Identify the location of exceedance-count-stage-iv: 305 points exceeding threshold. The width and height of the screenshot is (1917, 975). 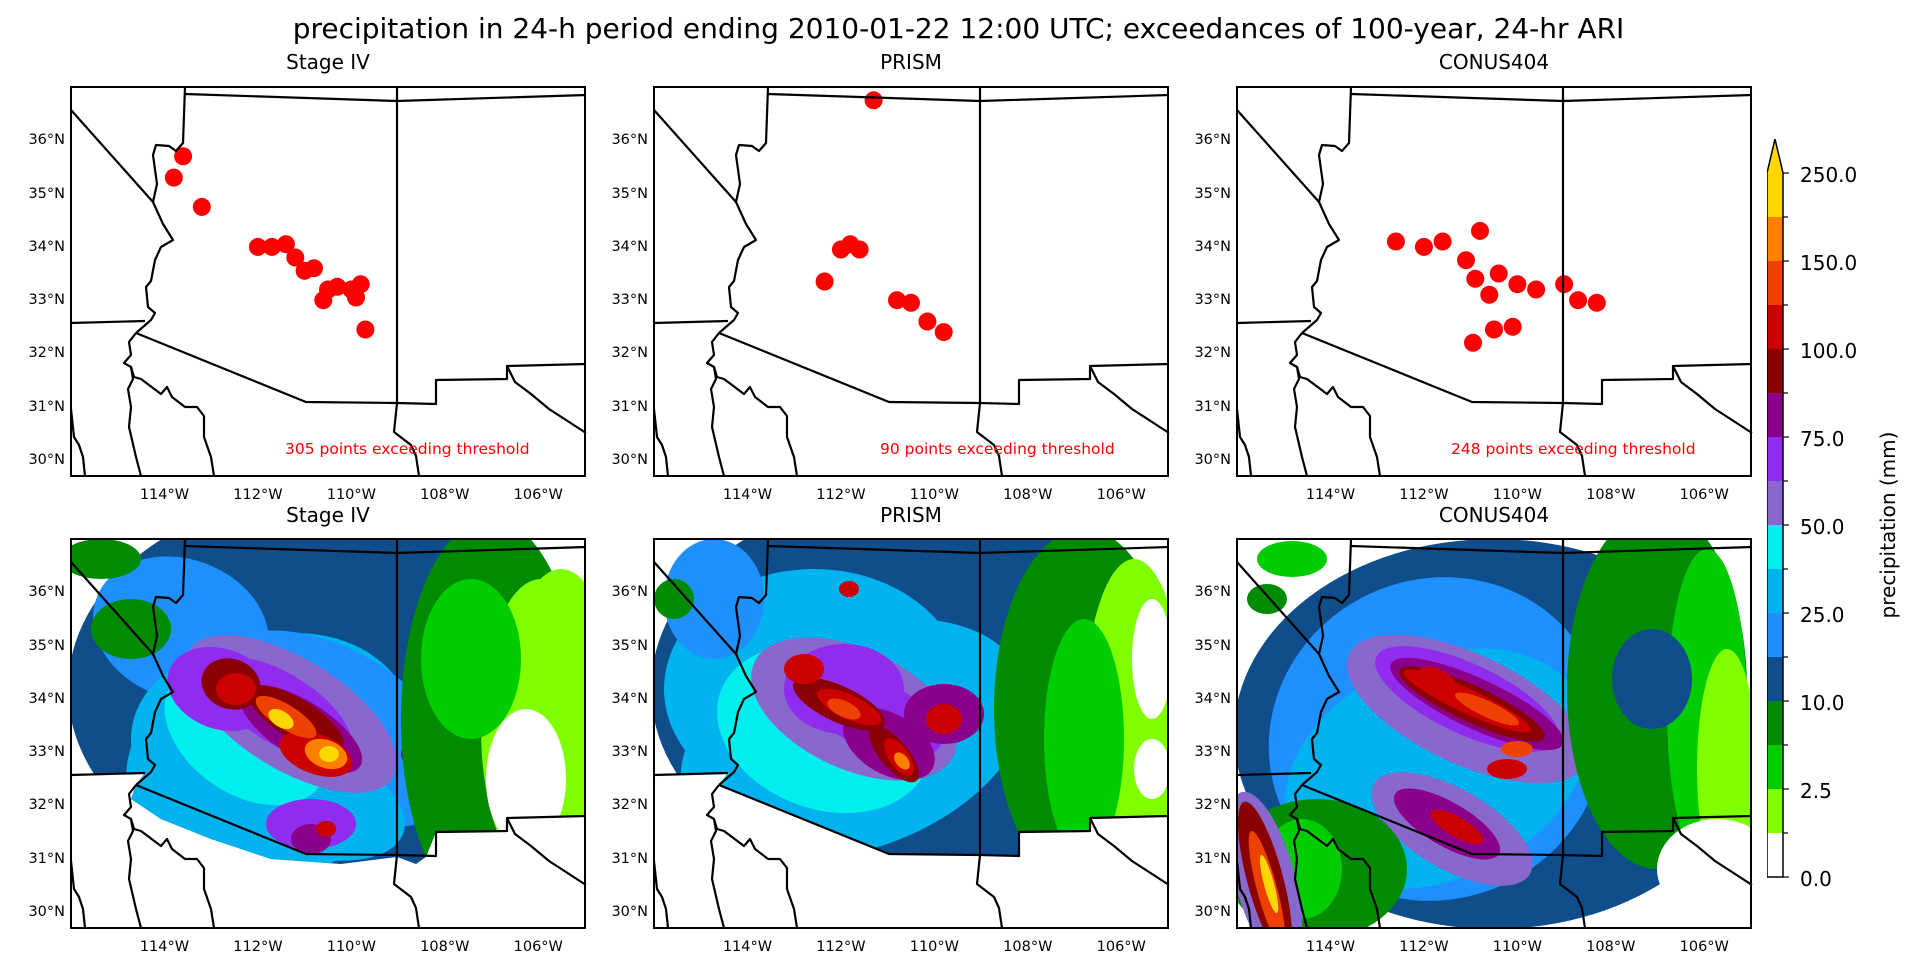
(407, 449).